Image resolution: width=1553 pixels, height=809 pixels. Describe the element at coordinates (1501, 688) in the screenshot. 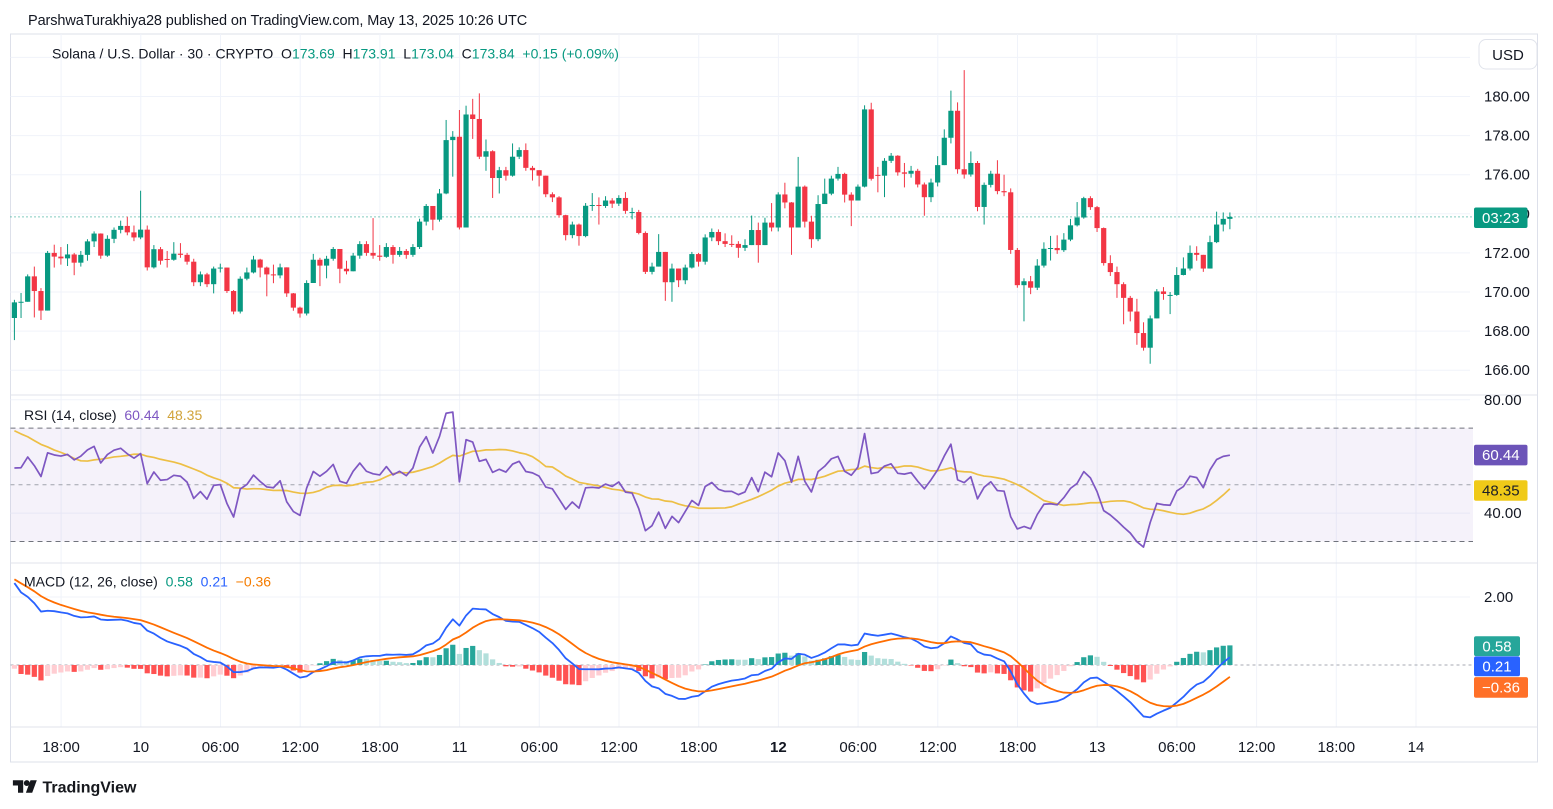

I see `svg-text: −0.36` at that location.